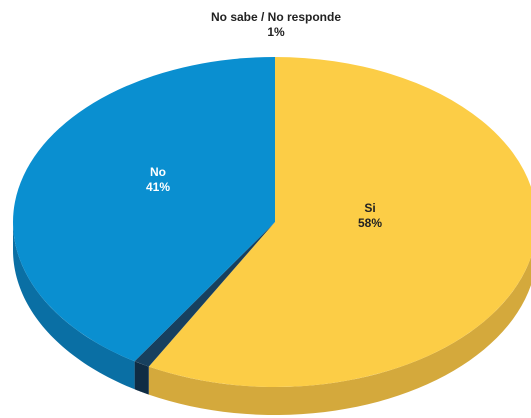 The image size is (531, 418). Describe the element at coordinates (369, 208) in the screenshot. I see `slice-label-si: Si` at that location.